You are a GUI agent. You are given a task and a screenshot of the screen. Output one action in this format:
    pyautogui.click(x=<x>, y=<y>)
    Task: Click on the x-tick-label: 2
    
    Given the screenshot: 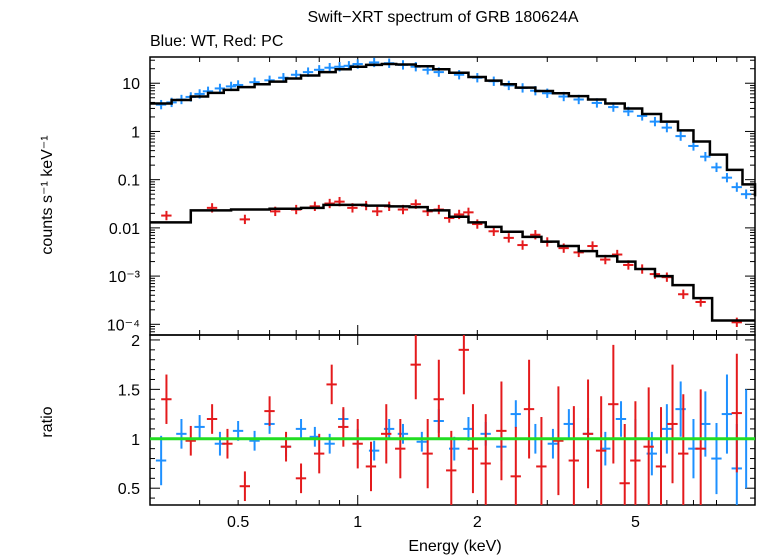 What is the action you would take?
    pyautogui.click(x=477, y=522)
    